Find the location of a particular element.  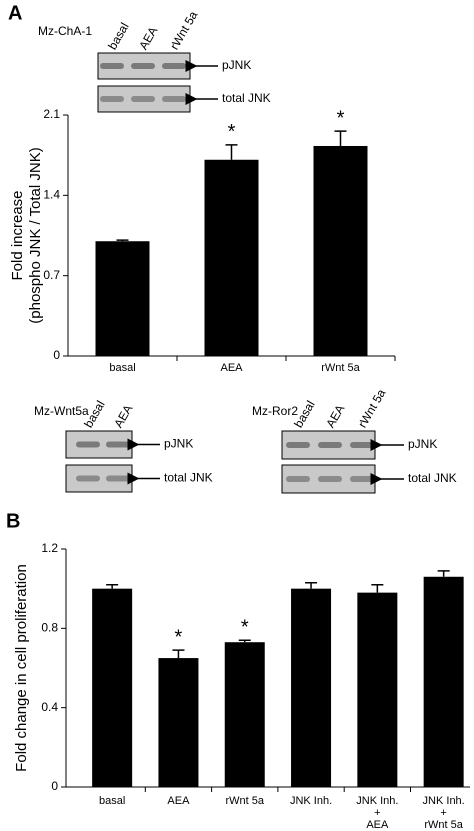

y-axis-label: (phospho JNK / Total JNK) is located at coordinates (35, 235).